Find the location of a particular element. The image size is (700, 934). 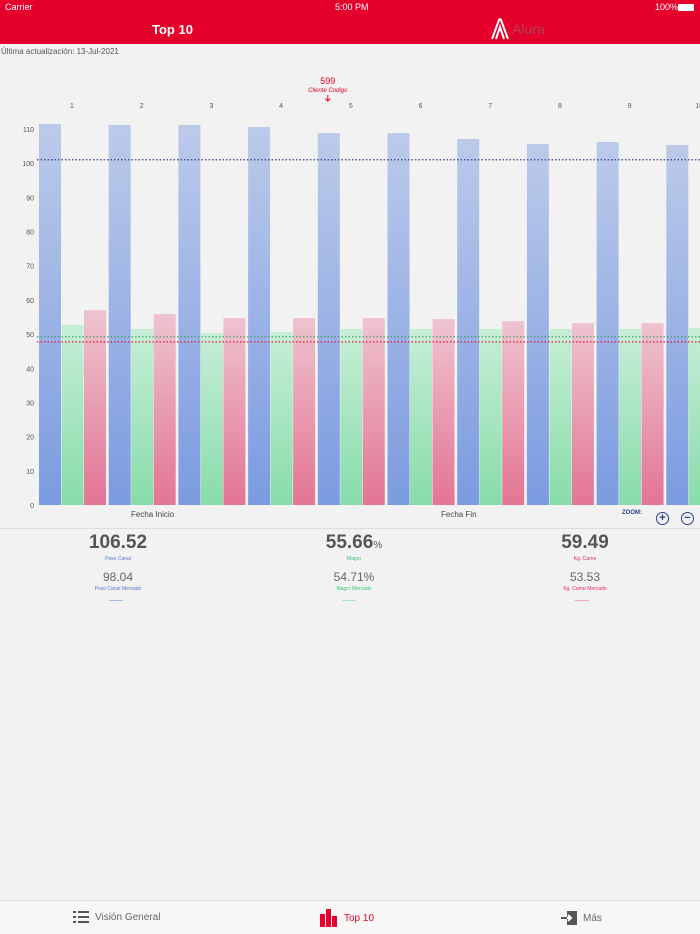

zoom-in-button: + is located at coordinates (662, 518).